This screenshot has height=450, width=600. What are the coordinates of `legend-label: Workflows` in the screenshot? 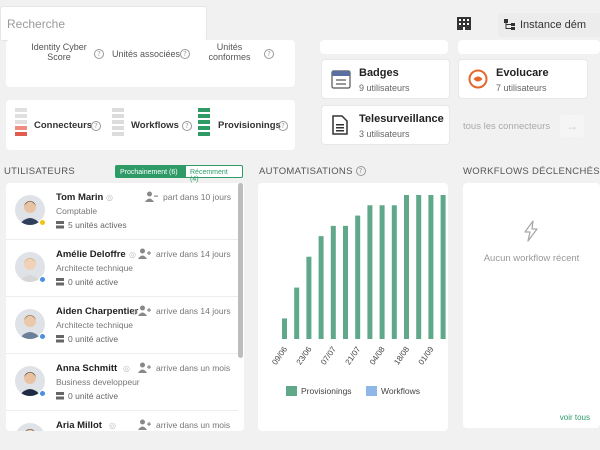 It's located at (400, 391).